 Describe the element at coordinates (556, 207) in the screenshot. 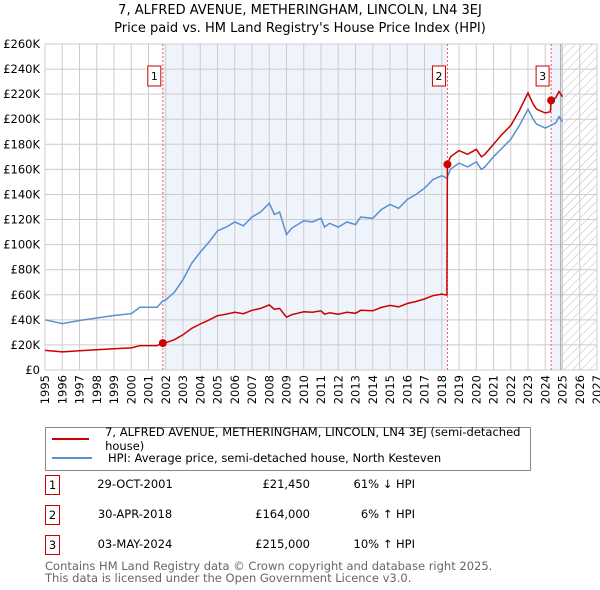

I see `shaded-ownership-period` at that location.